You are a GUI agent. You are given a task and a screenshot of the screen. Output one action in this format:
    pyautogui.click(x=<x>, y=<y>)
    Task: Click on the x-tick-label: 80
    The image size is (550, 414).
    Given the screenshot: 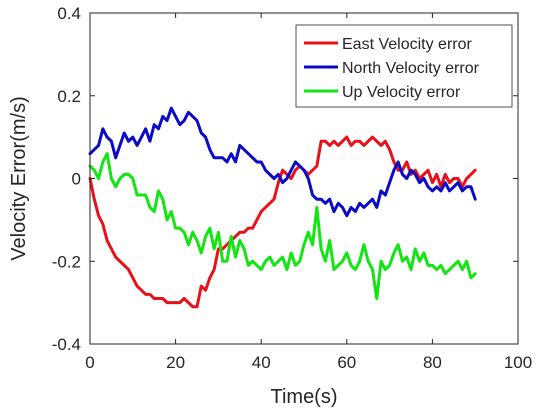 What is the action you would take?
    pyautogui.click(x=432, y=362)
    